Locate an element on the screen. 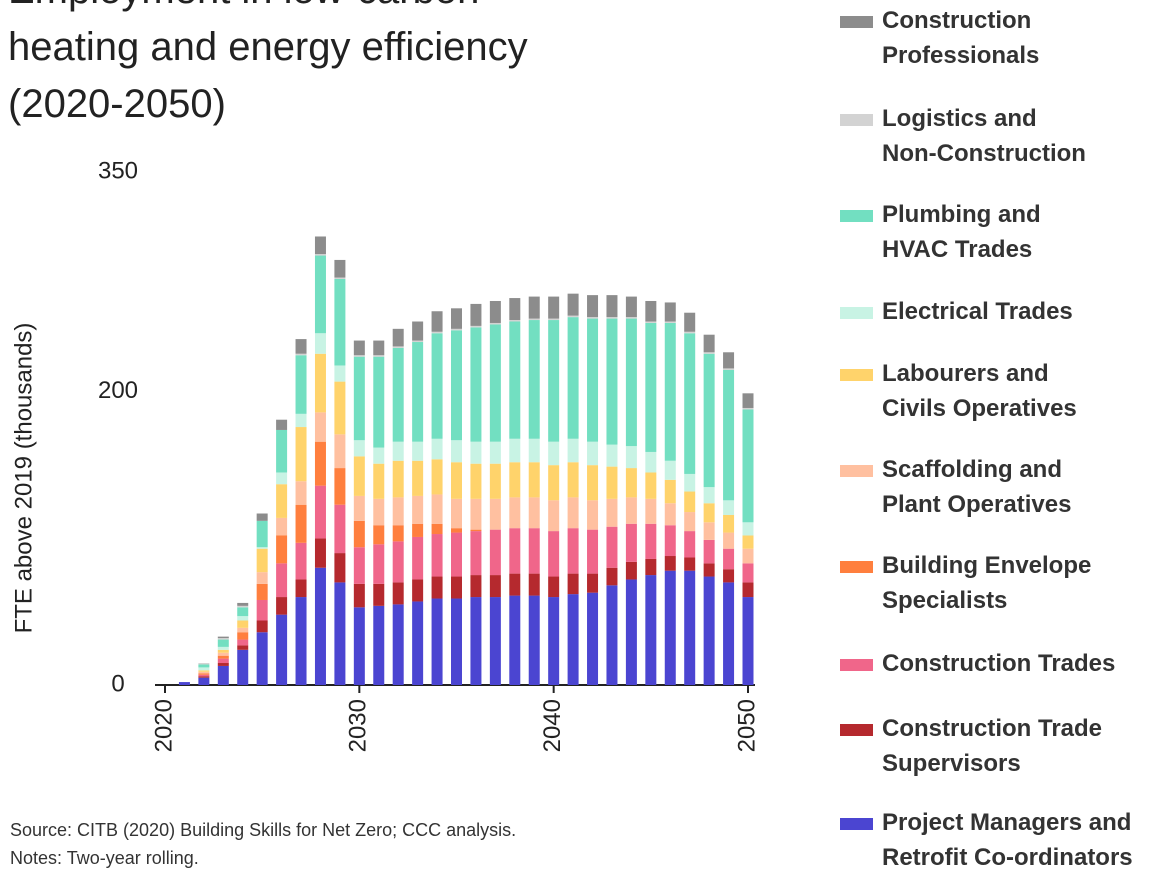 The width and height of the screenshot is (1174, 872). y-tick-label: 200 is located at coordinates (118, 390).